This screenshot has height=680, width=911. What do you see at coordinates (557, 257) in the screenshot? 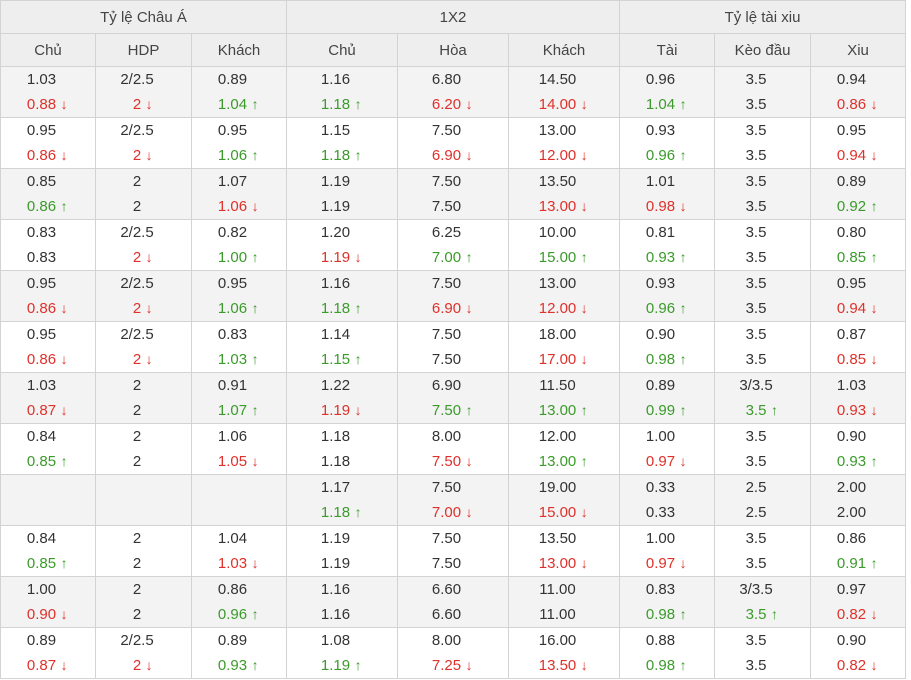
I see `odds-value: 15.00` at bounding box center [557, 257].